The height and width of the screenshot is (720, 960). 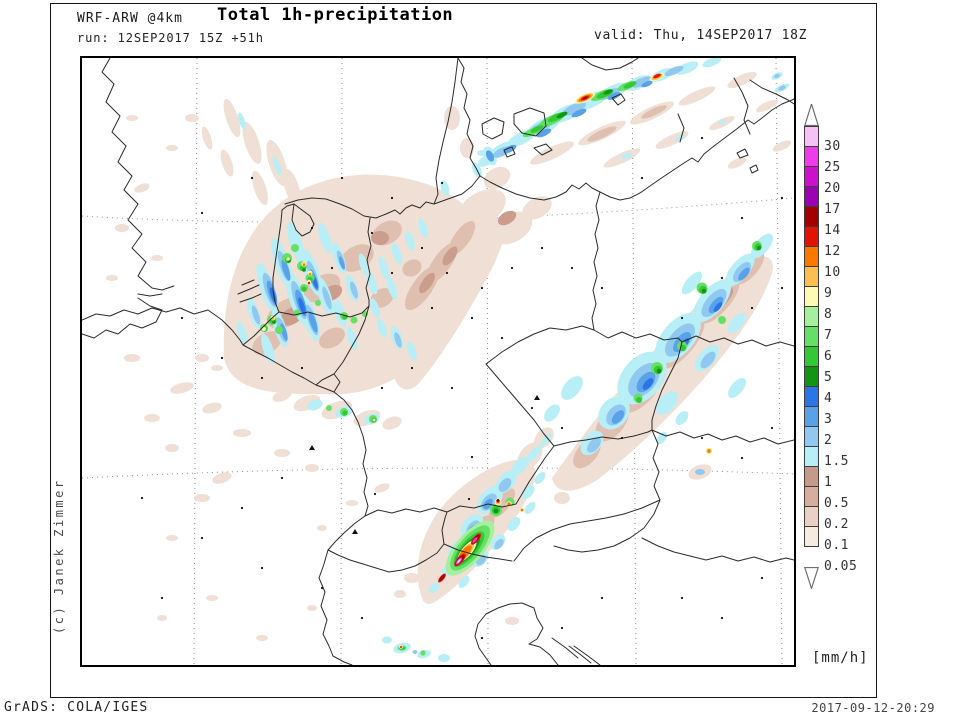 I want to click on legend-label: 4, so click(x=828, y=398).